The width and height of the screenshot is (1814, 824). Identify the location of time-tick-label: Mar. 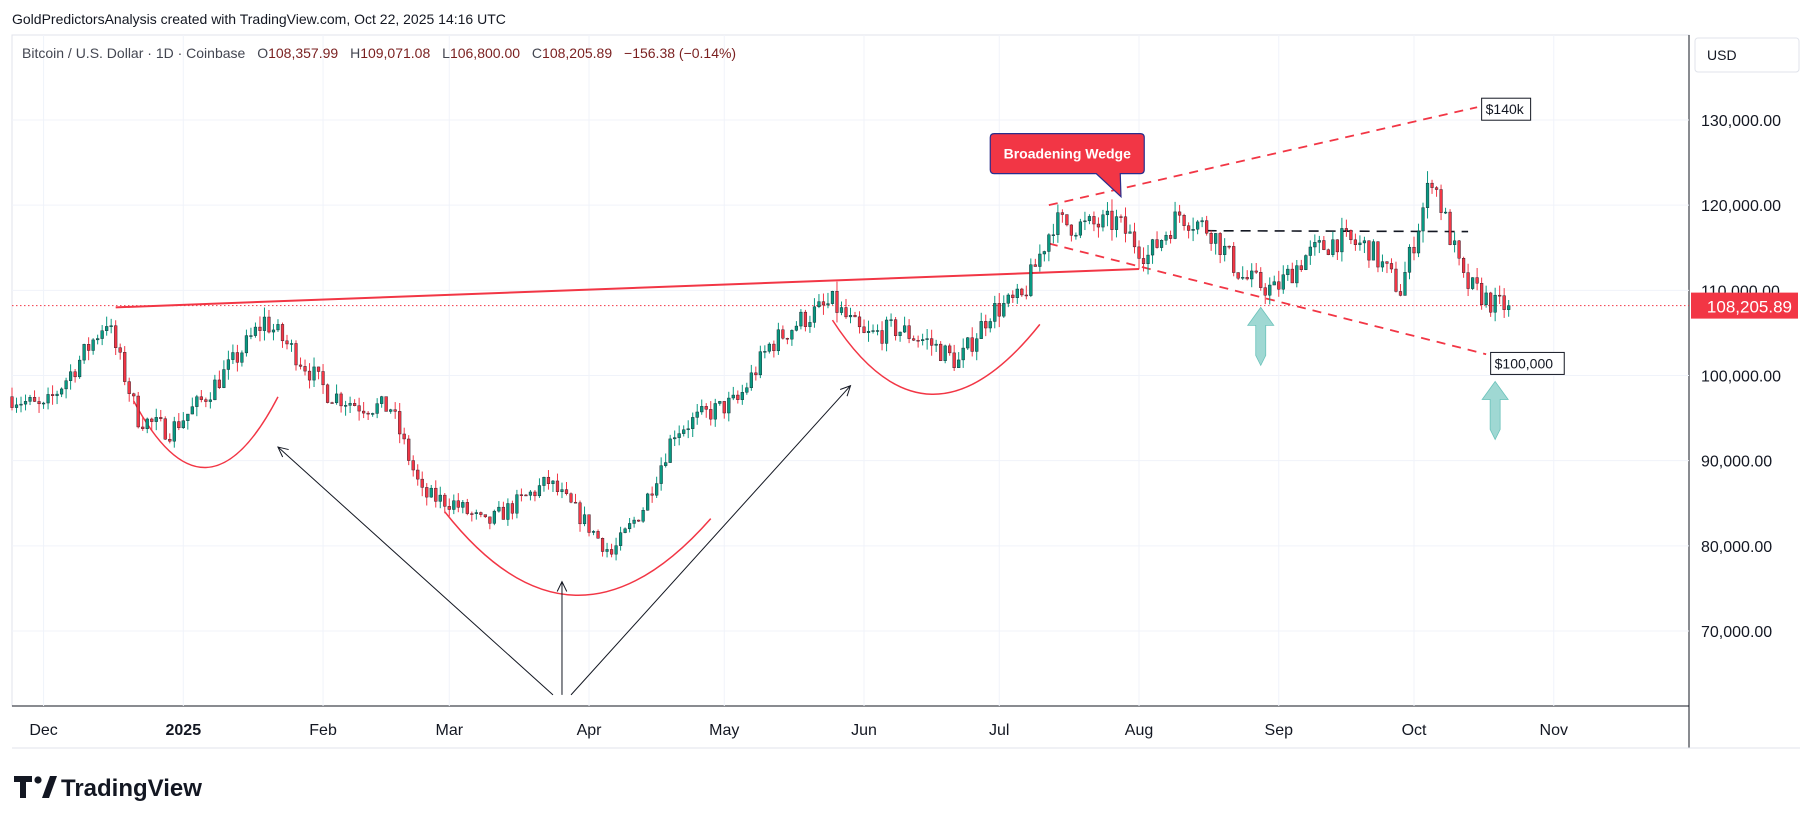
(450, 730).